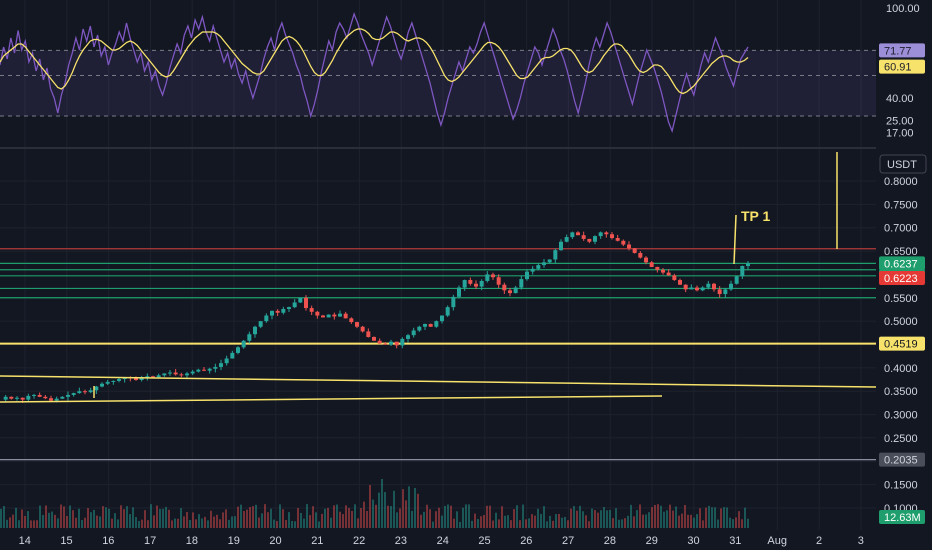 The width and height of the screenshot is (932, 550). What do you see at coordinates (902, 343) in the screenshot?
I see `price-tag-3-bg` at bounding box center [902, 343].